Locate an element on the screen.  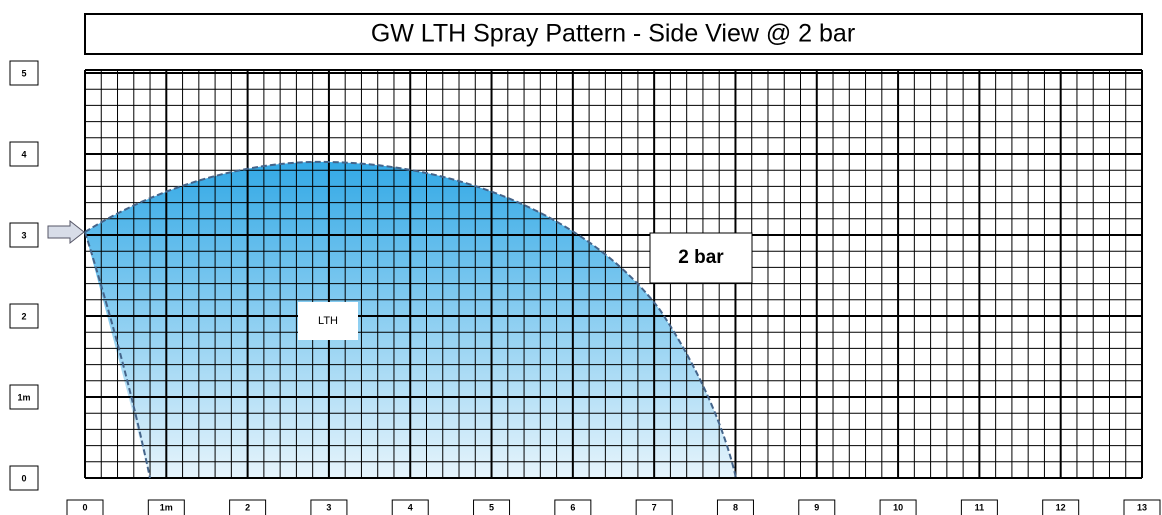
x-label: 4 is located at coordinates (410, 507).